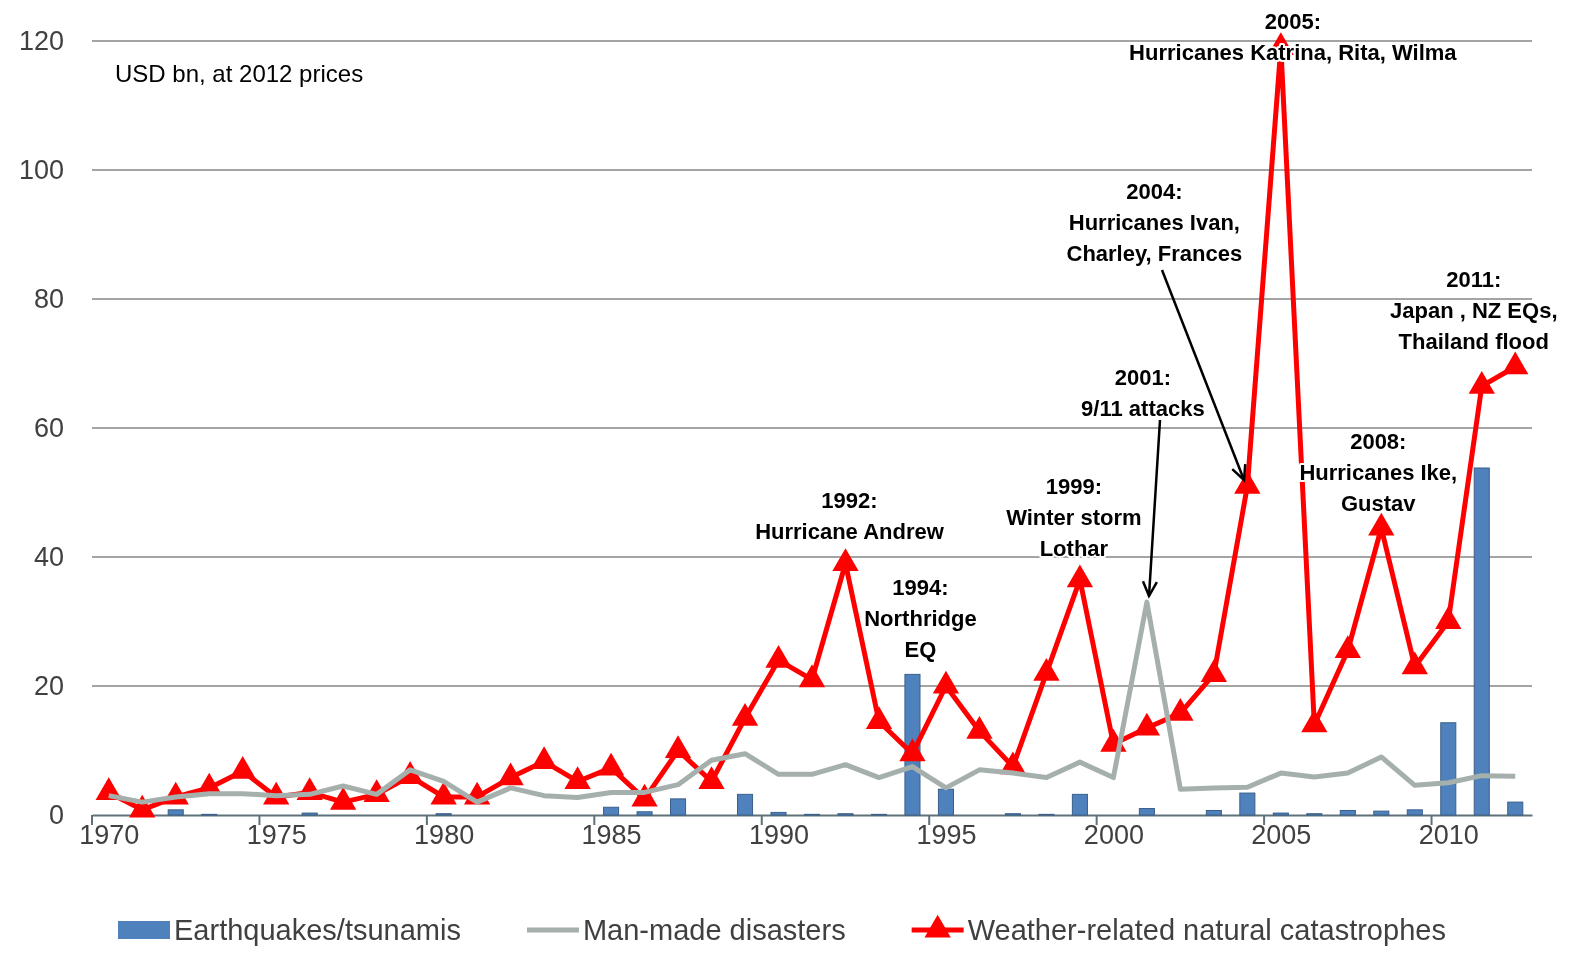  I want to click on annotation: 1994: Northridge EQ, so click(920, 619).